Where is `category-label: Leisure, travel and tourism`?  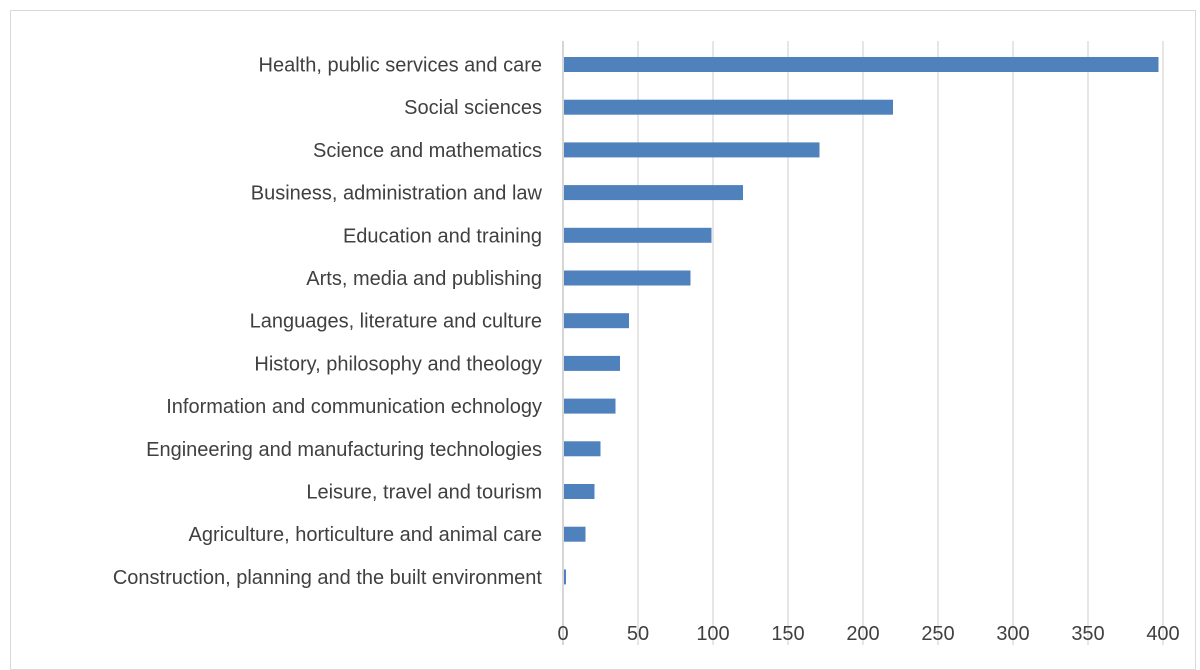 category-label: Leisure, travel and tourism is located at coordinates (424, 493).